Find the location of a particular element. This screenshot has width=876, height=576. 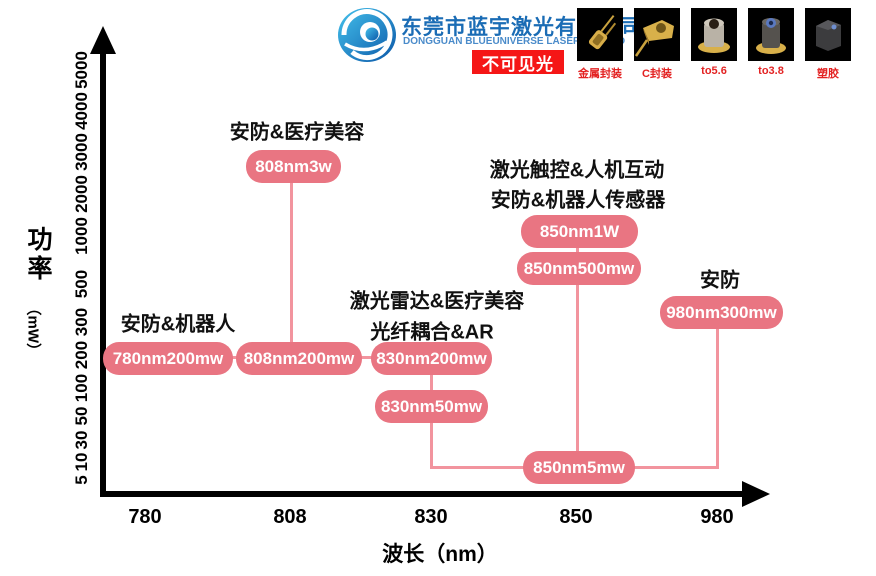

package-caption: 塑胶 is located at coordinates (828, 74).